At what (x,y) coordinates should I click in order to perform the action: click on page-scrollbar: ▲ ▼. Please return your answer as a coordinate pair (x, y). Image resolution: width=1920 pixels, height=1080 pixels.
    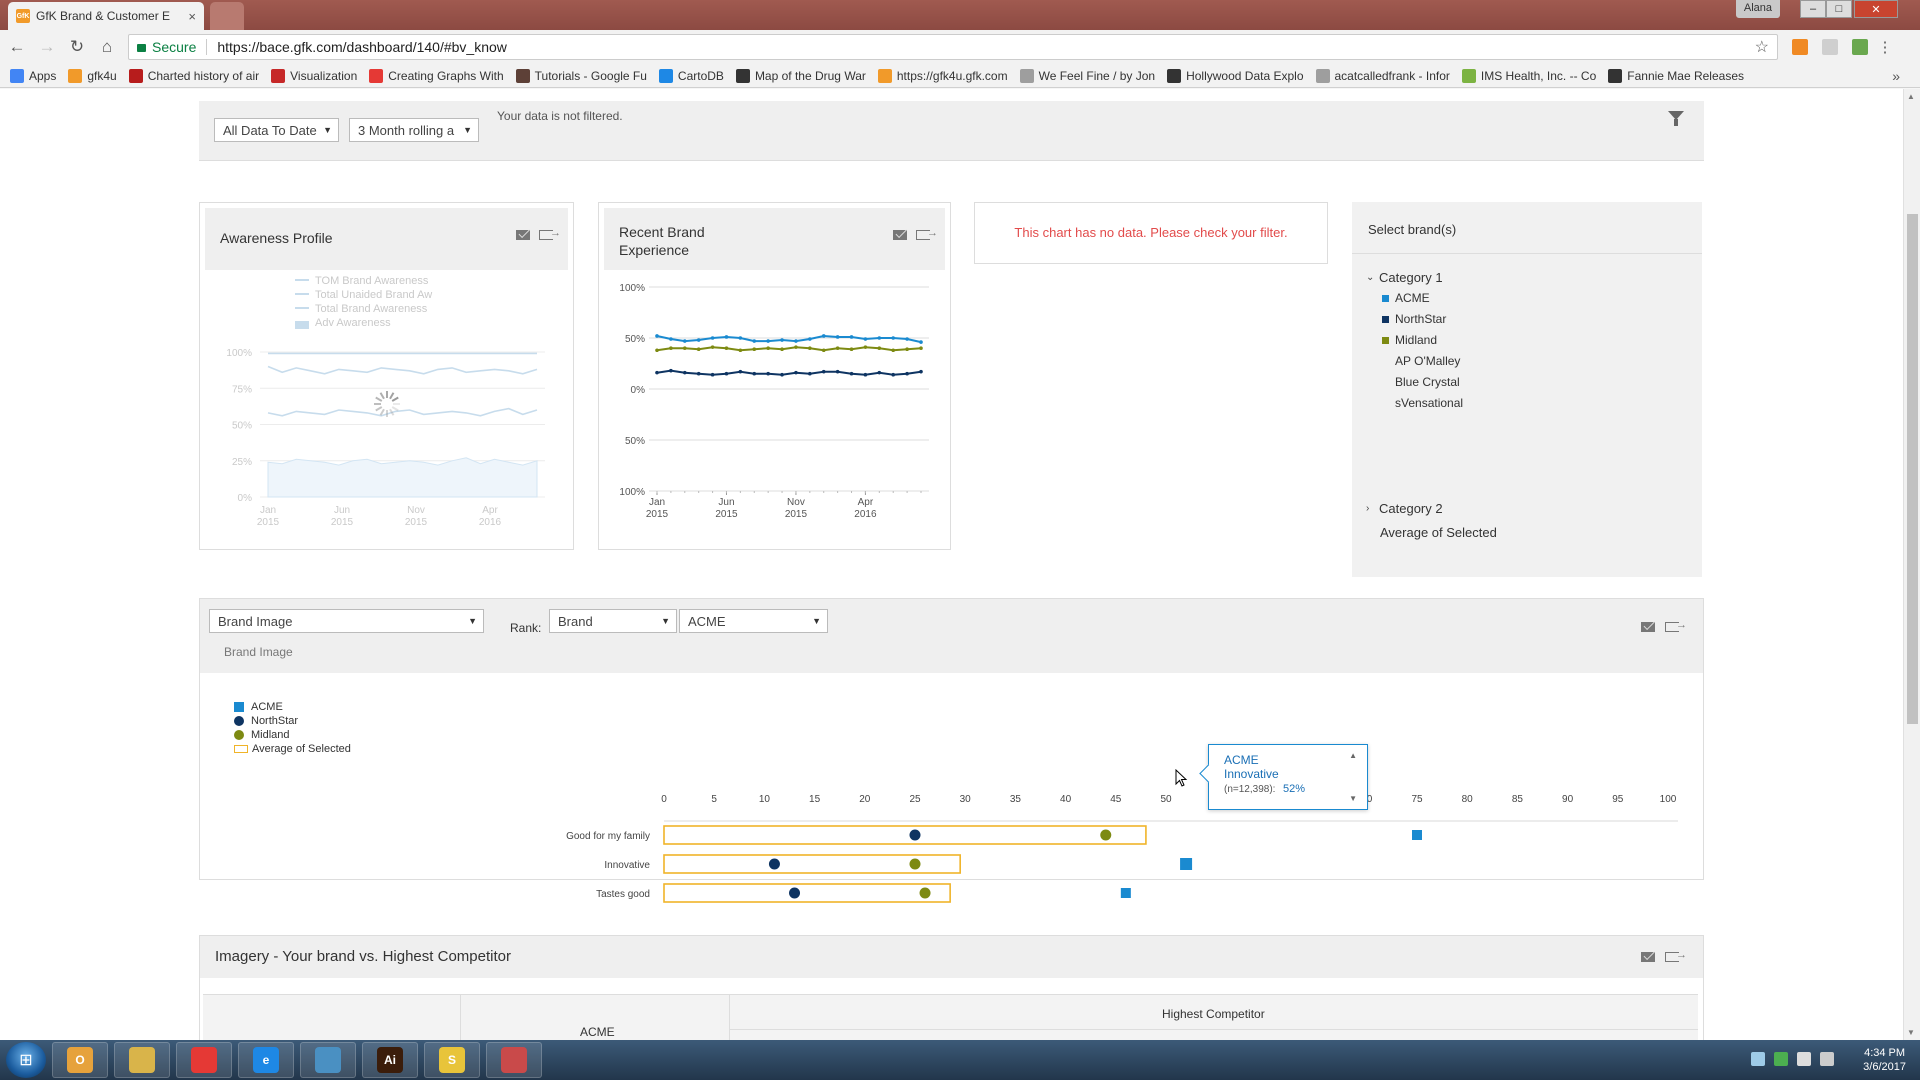
    Looking at the image, I should click on (1911, 564).